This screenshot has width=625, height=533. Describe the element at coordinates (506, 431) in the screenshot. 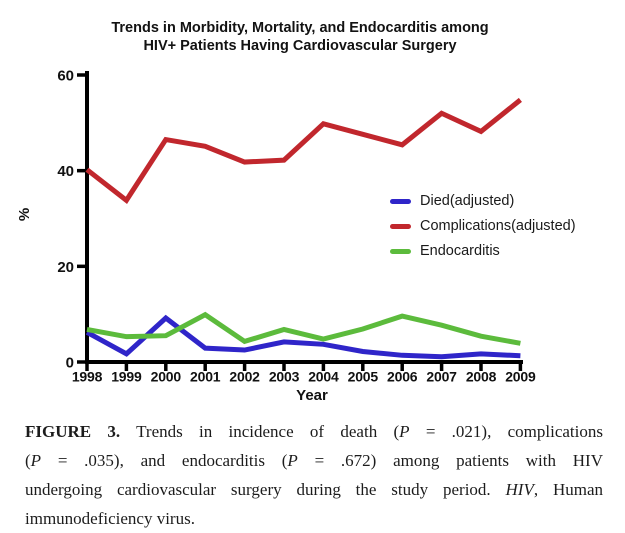

I see `caption-segment: = .021), complications` at that location.